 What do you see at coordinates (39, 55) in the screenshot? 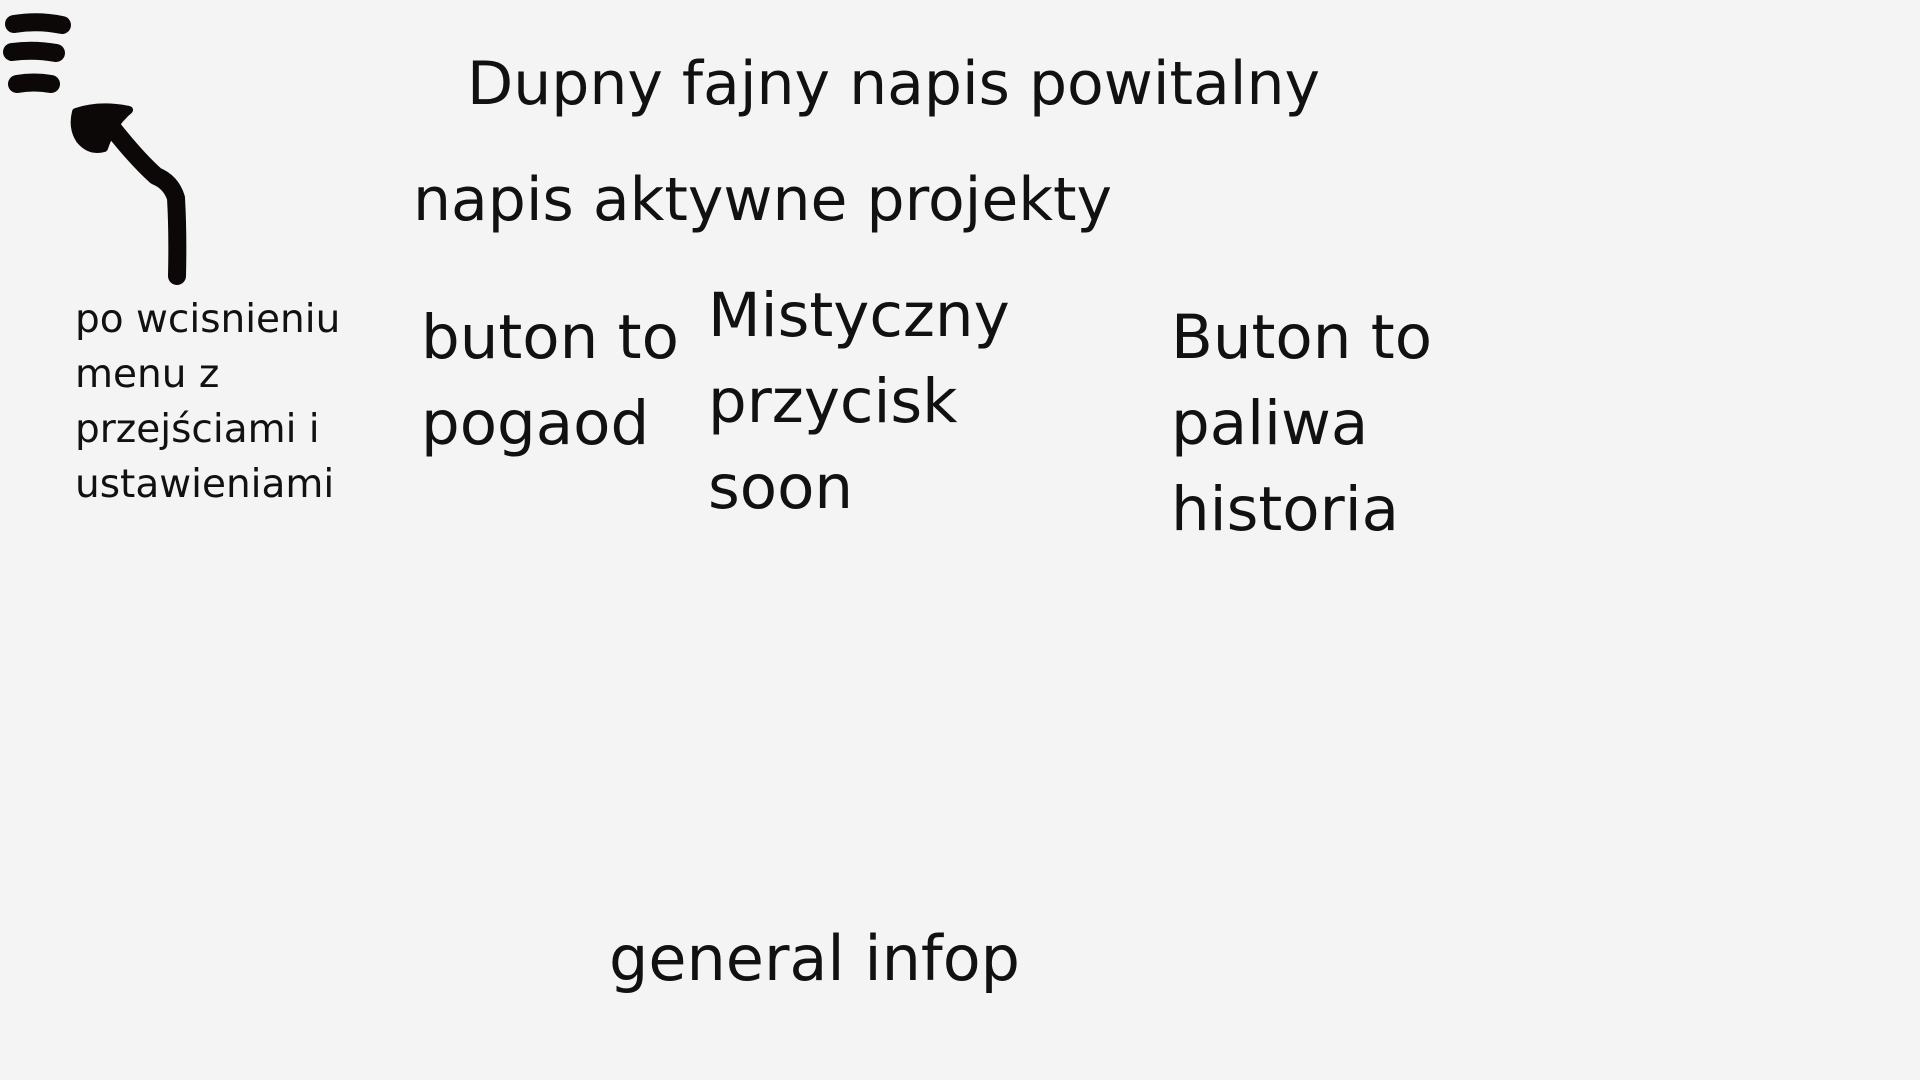
I see `hamburger-menu-icon` at bounding box center [39, 55].